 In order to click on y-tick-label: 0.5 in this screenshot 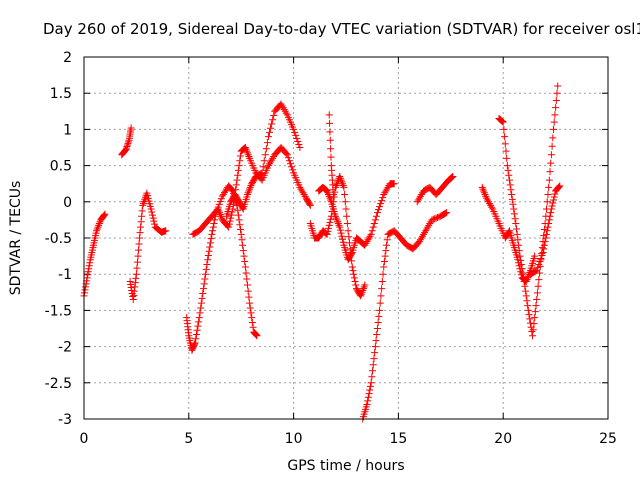, I will do `click(61, 167)`.